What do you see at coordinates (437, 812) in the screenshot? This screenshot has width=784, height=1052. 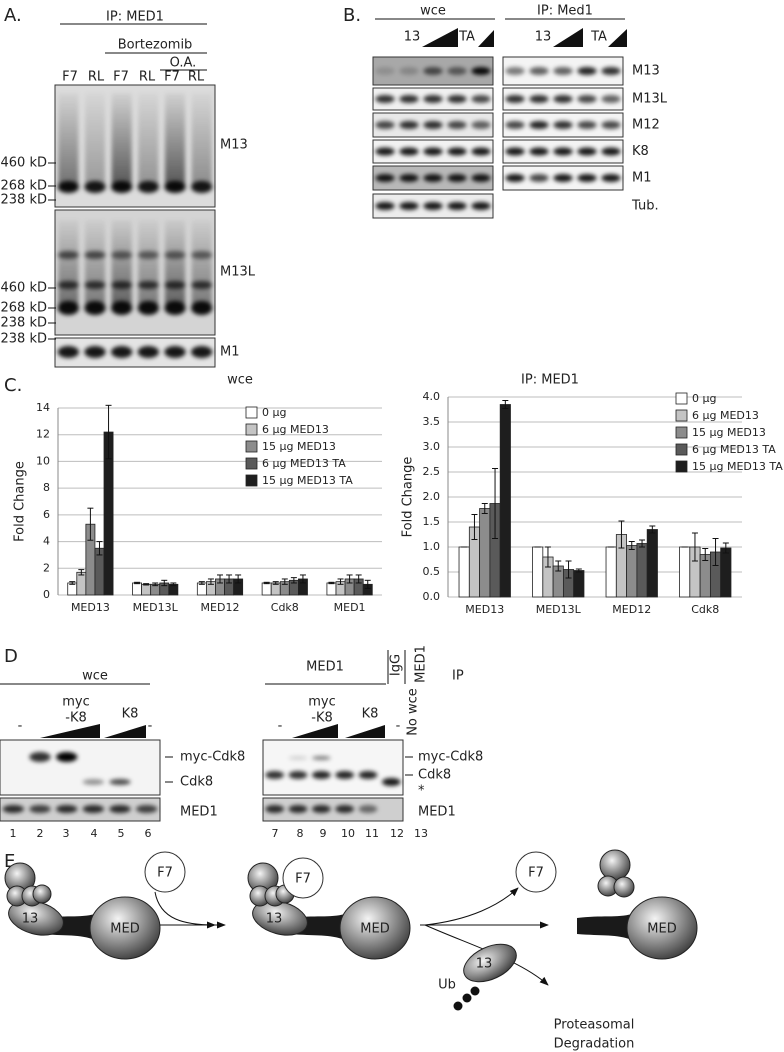 I see `blot-label: MED1` at bounding box center [437, 812].